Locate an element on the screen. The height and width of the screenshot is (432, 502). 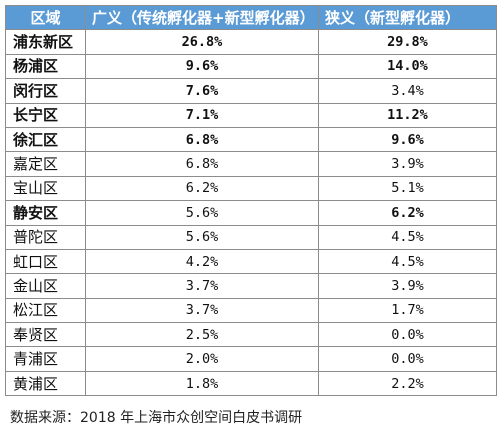
district-cell: 奉贤区 is located at coordinates (45, 335).